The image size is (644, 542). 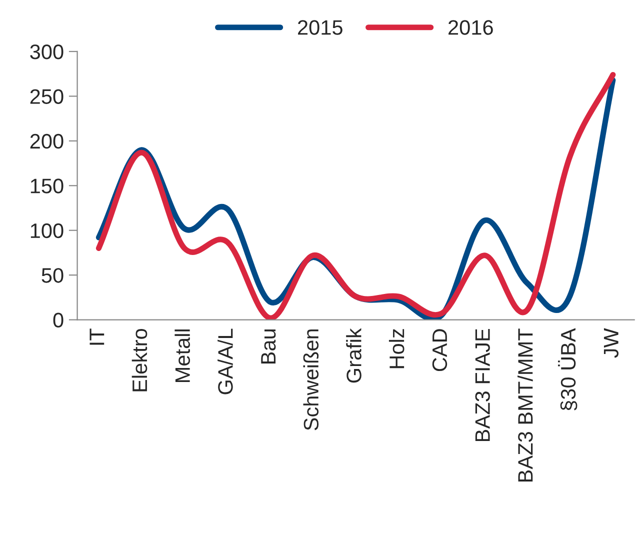 What do you see at coordinates (53, 275) in the screenshot?
I see `y-tick-label: 50` at bounding box center [53, 275].